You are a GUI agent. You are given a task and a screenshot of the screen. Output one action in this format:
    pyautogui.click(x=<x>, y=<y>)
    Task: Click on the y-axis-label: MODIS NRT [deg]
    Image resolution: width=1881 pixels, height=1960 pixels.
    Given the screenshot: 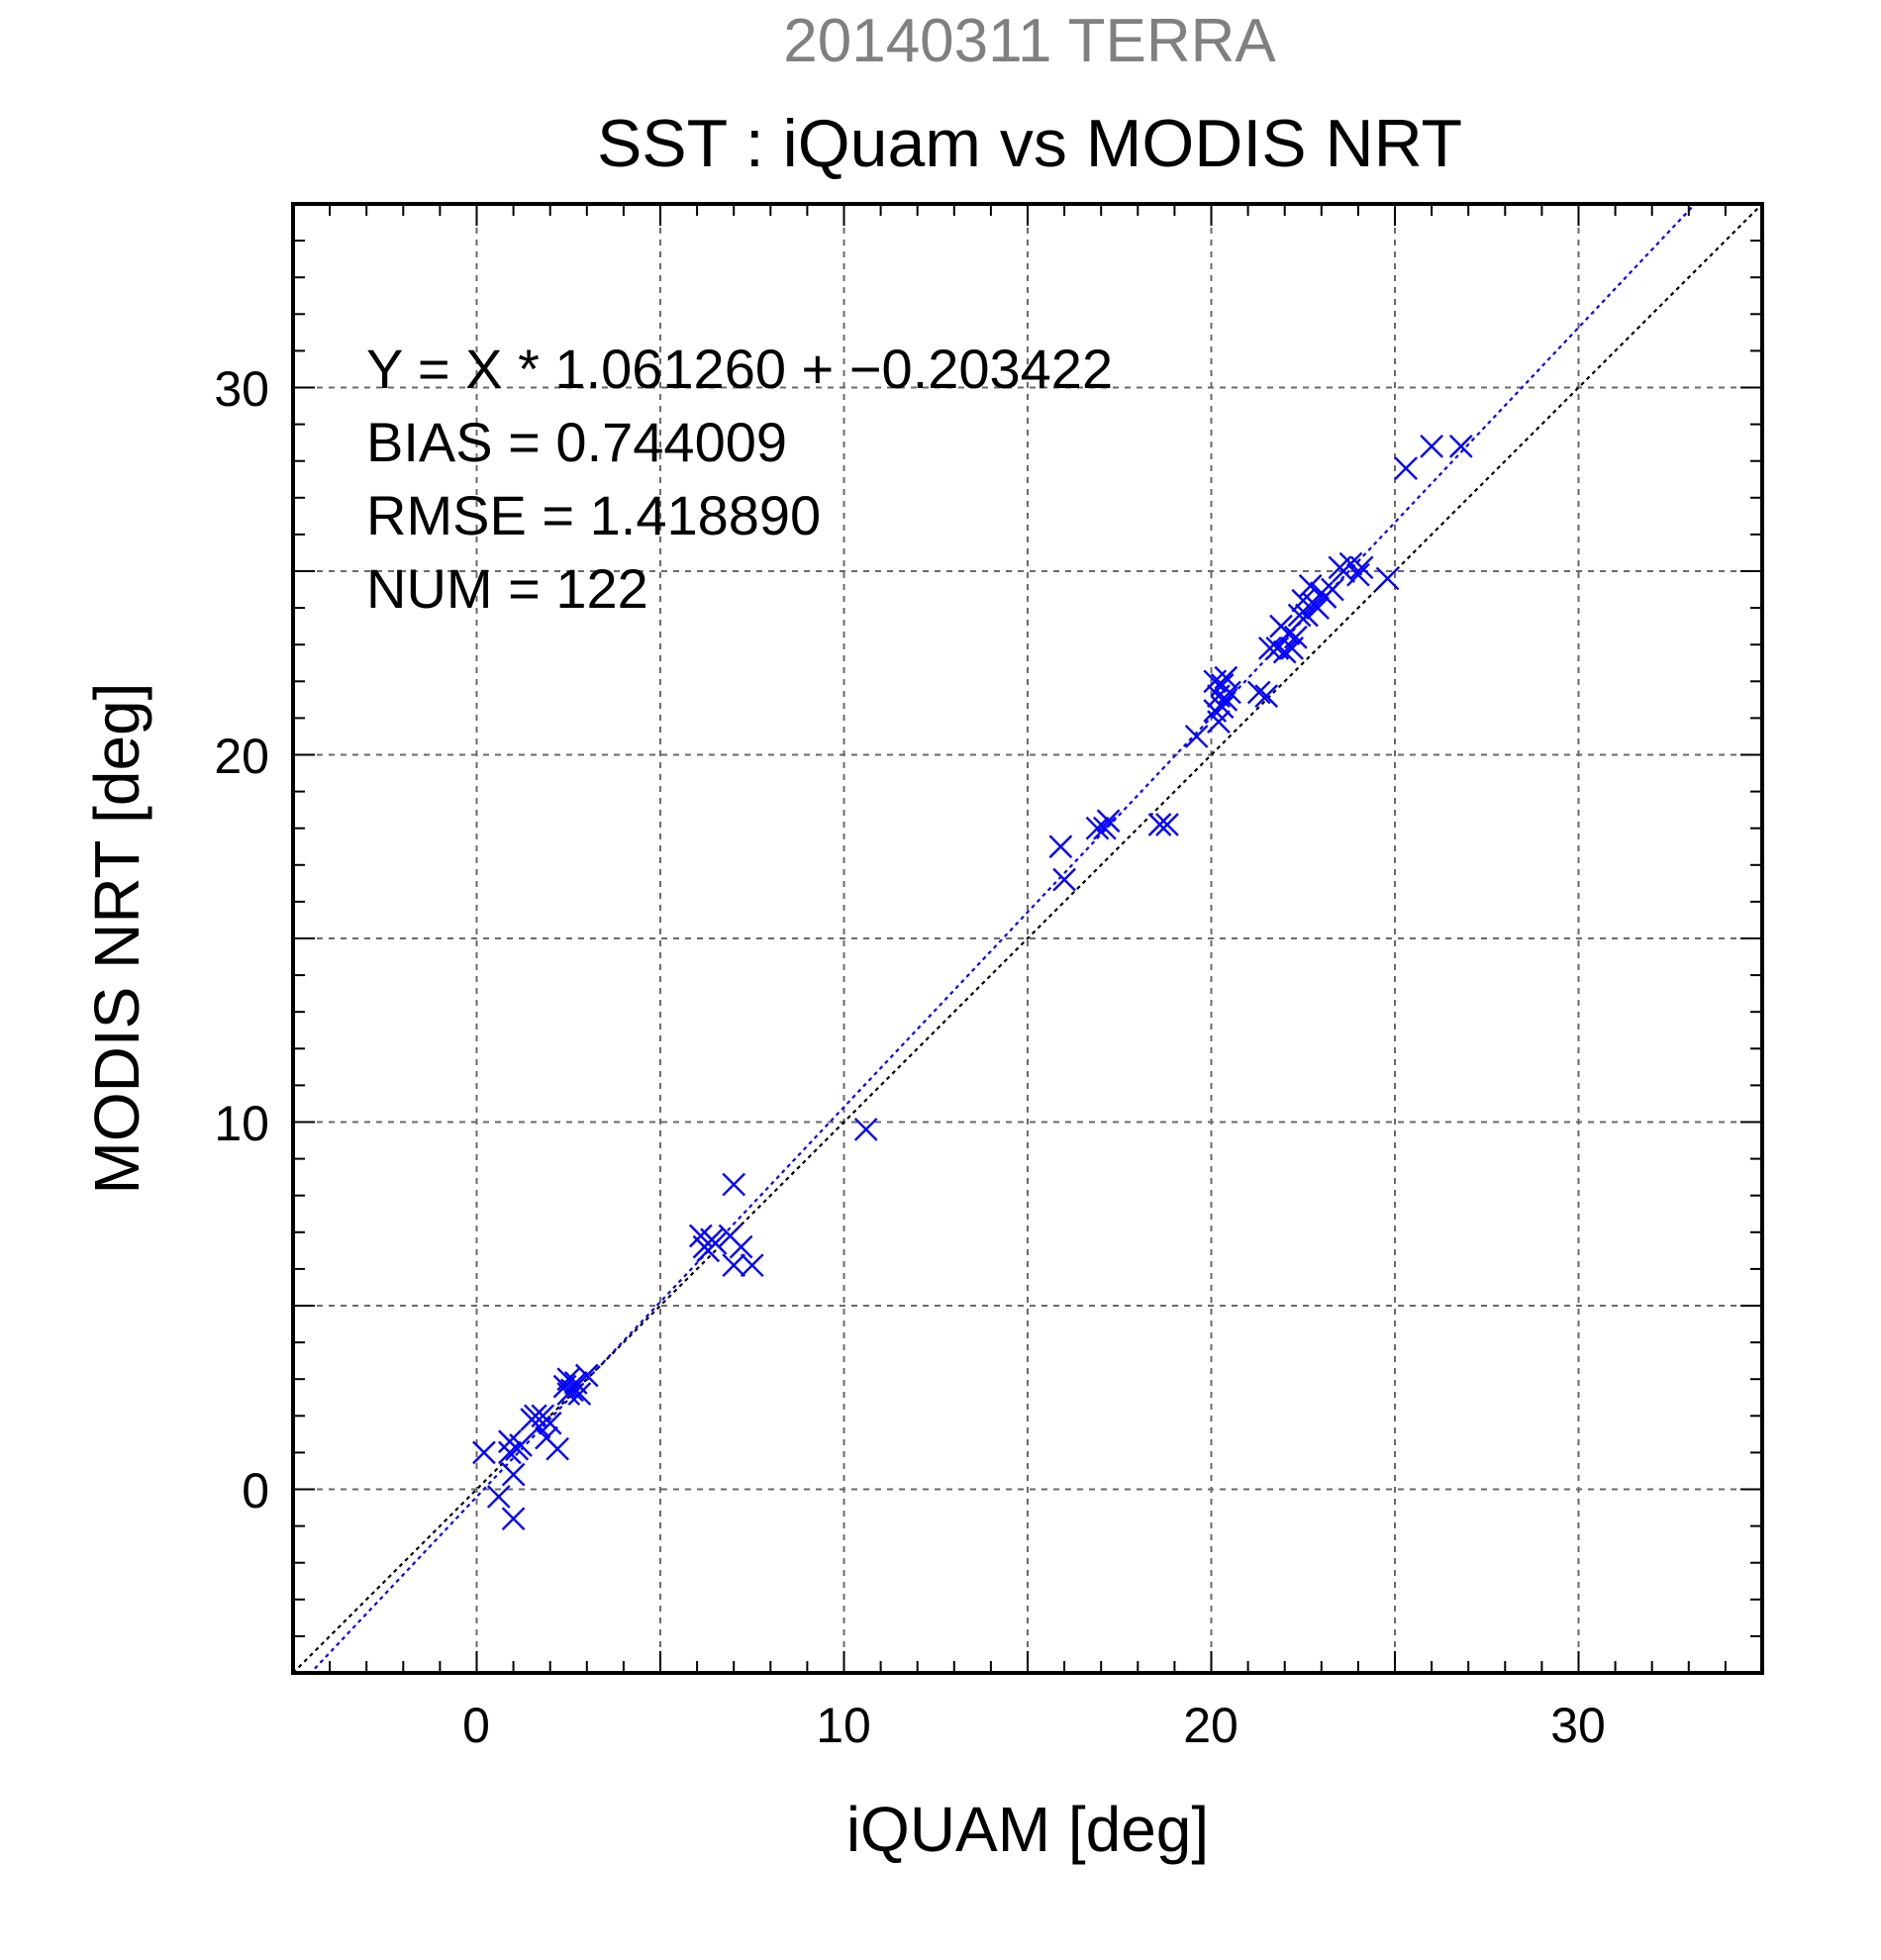 What is the action you would take?
    pyautogui.click(x=116, y=939)
    